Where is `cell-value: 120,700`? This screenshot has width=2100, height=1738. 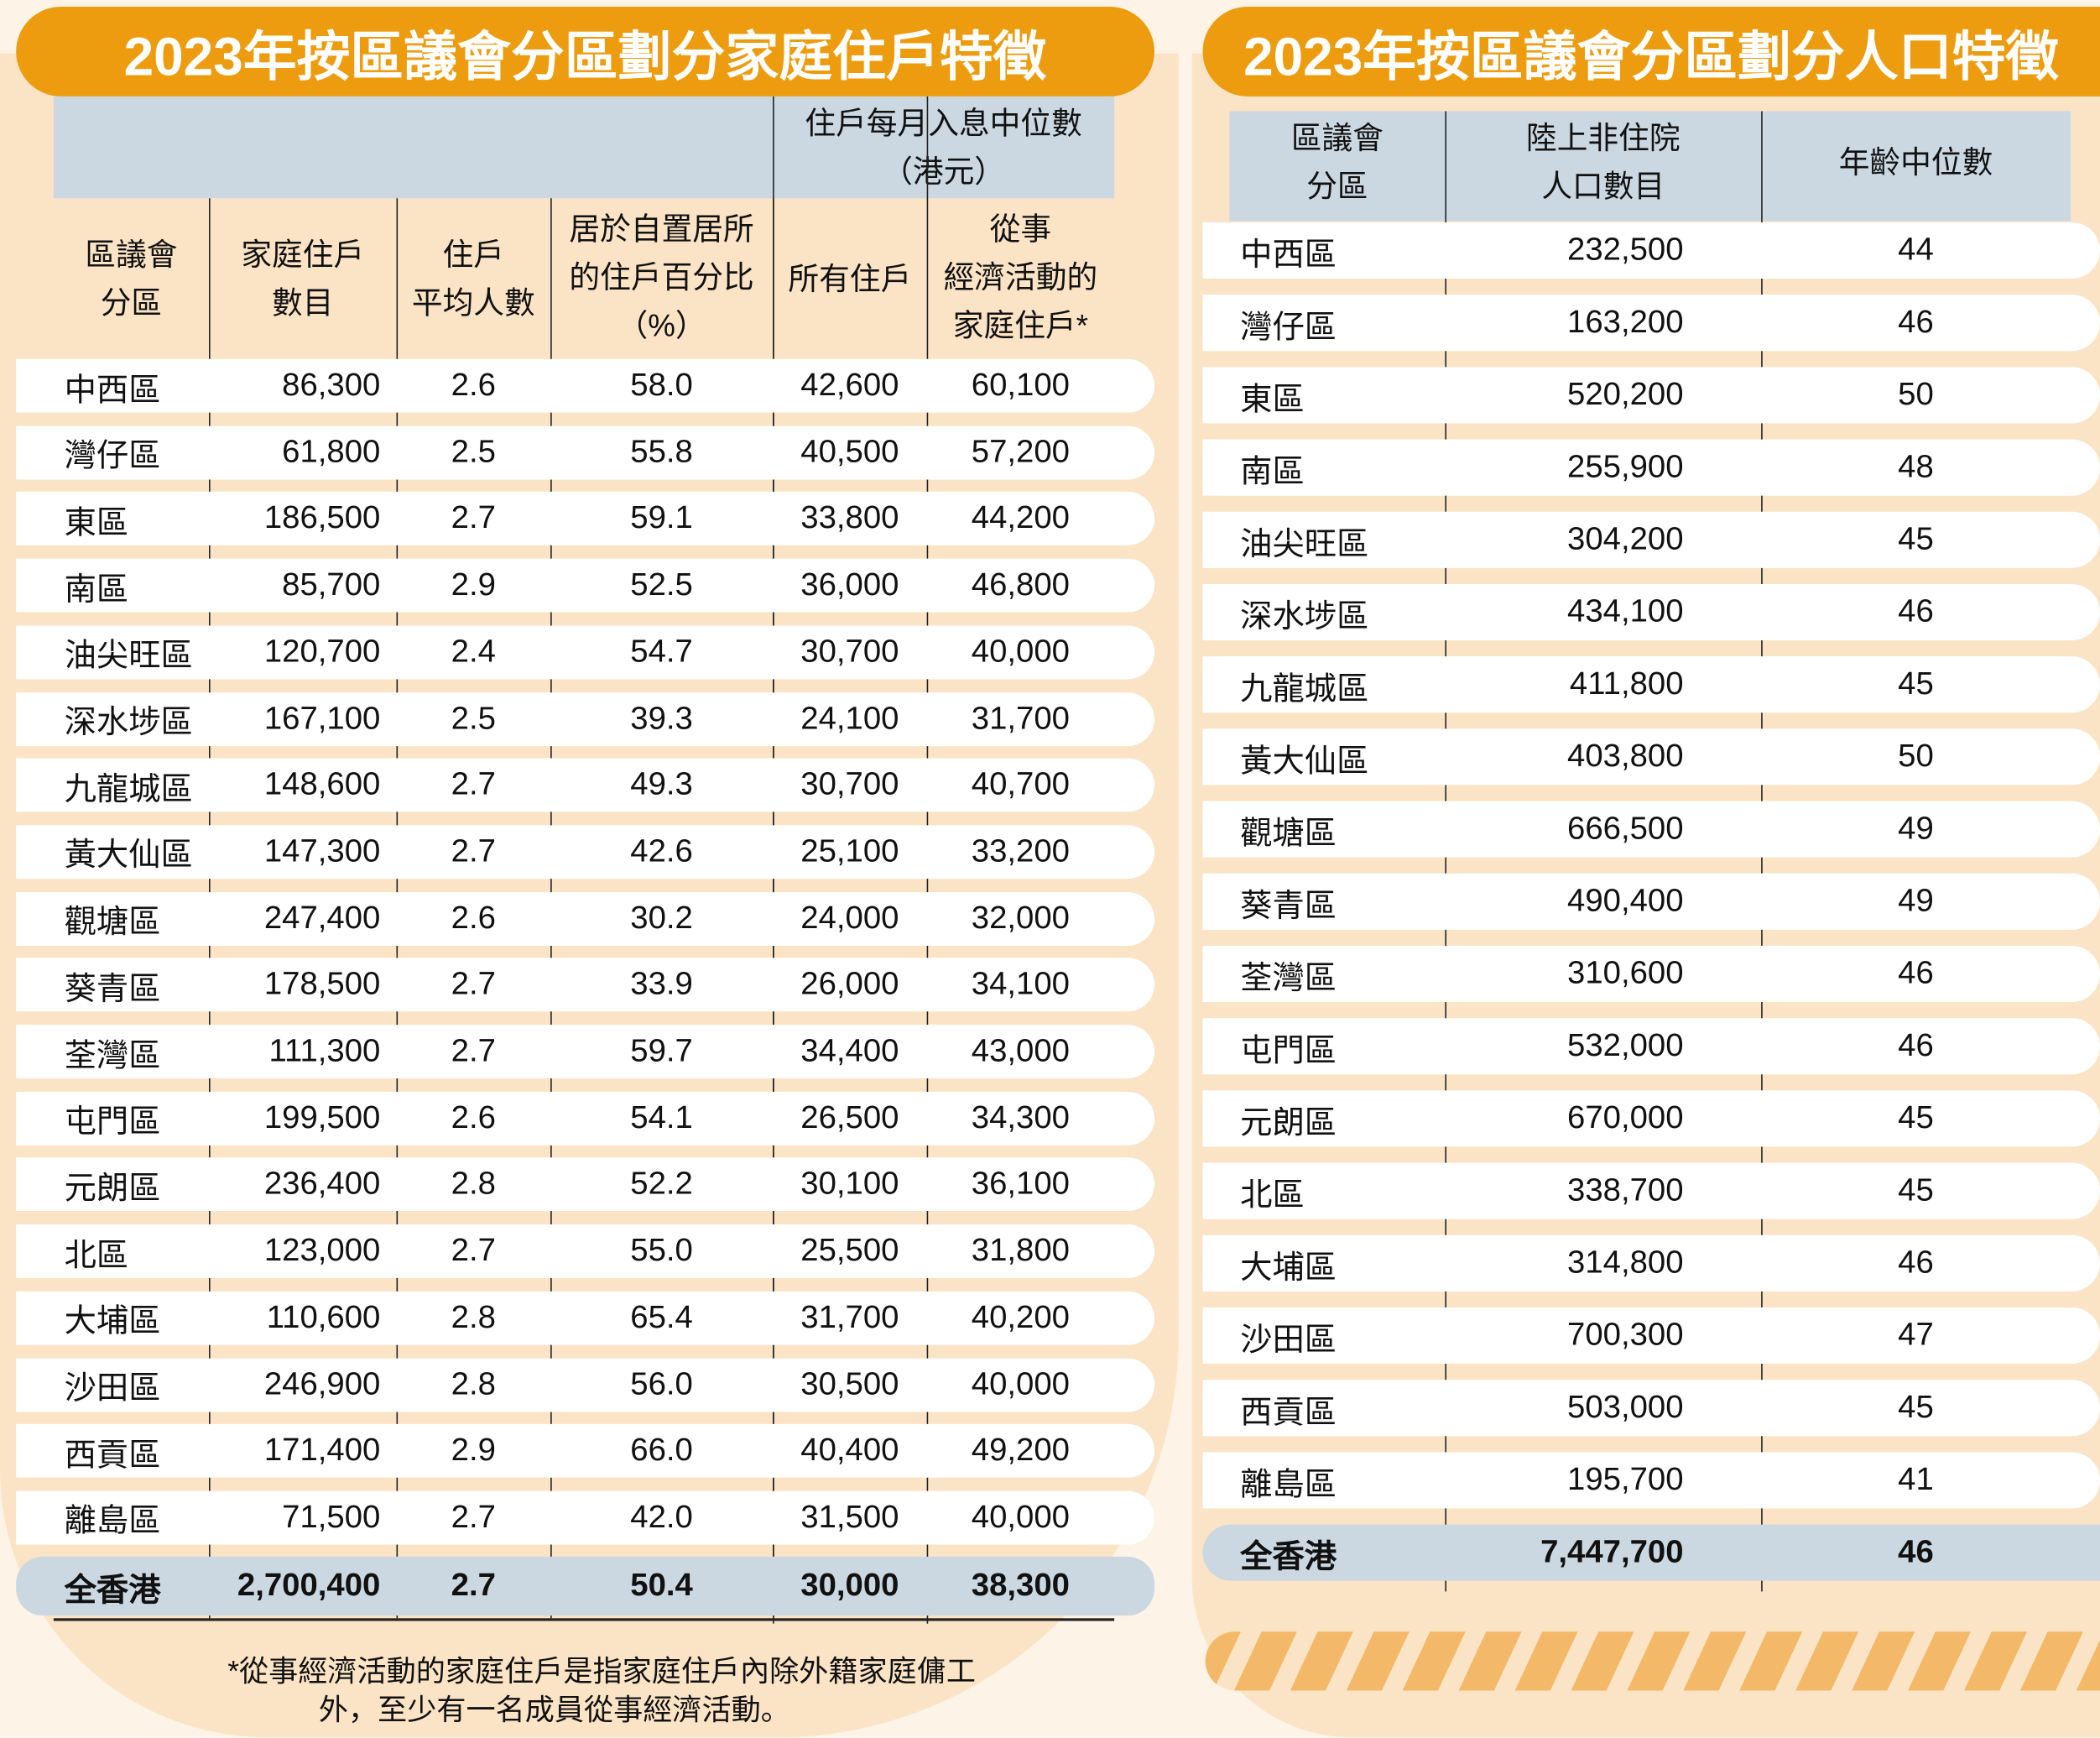 cell-value: 120,700 is located at coordinates (322, 651).